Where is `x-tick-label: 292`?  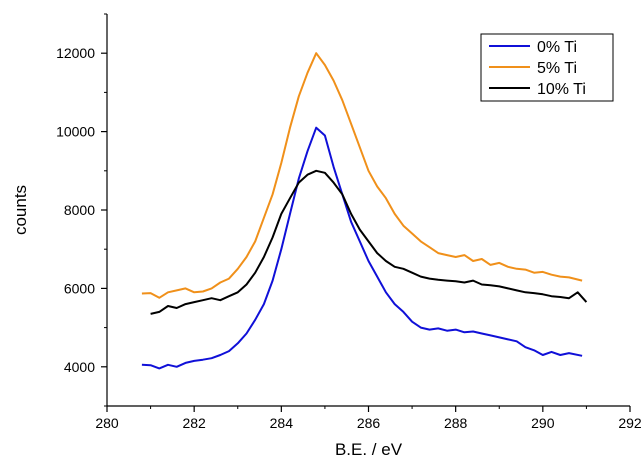
x-tick-label: 292 is located at coordinates (630, 423).